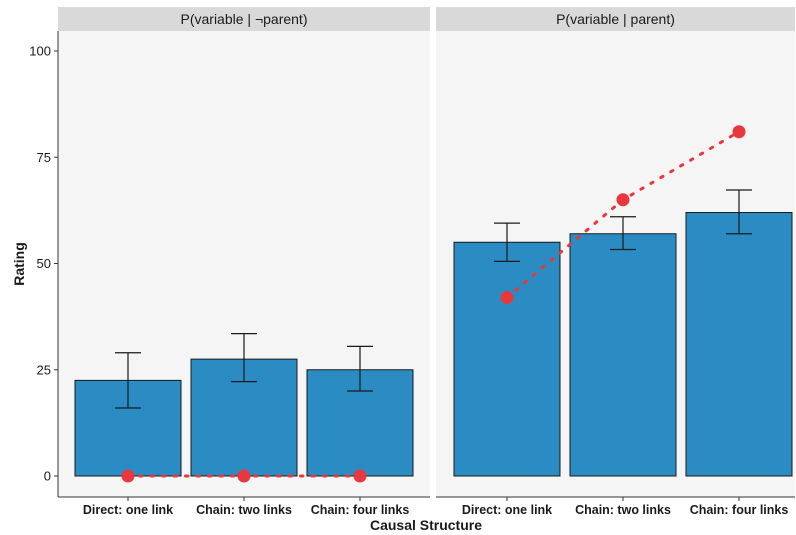 The image size is (796, 535). I want to click on facet-strip-label: P(variable | ¬parent), so click(244, 19).